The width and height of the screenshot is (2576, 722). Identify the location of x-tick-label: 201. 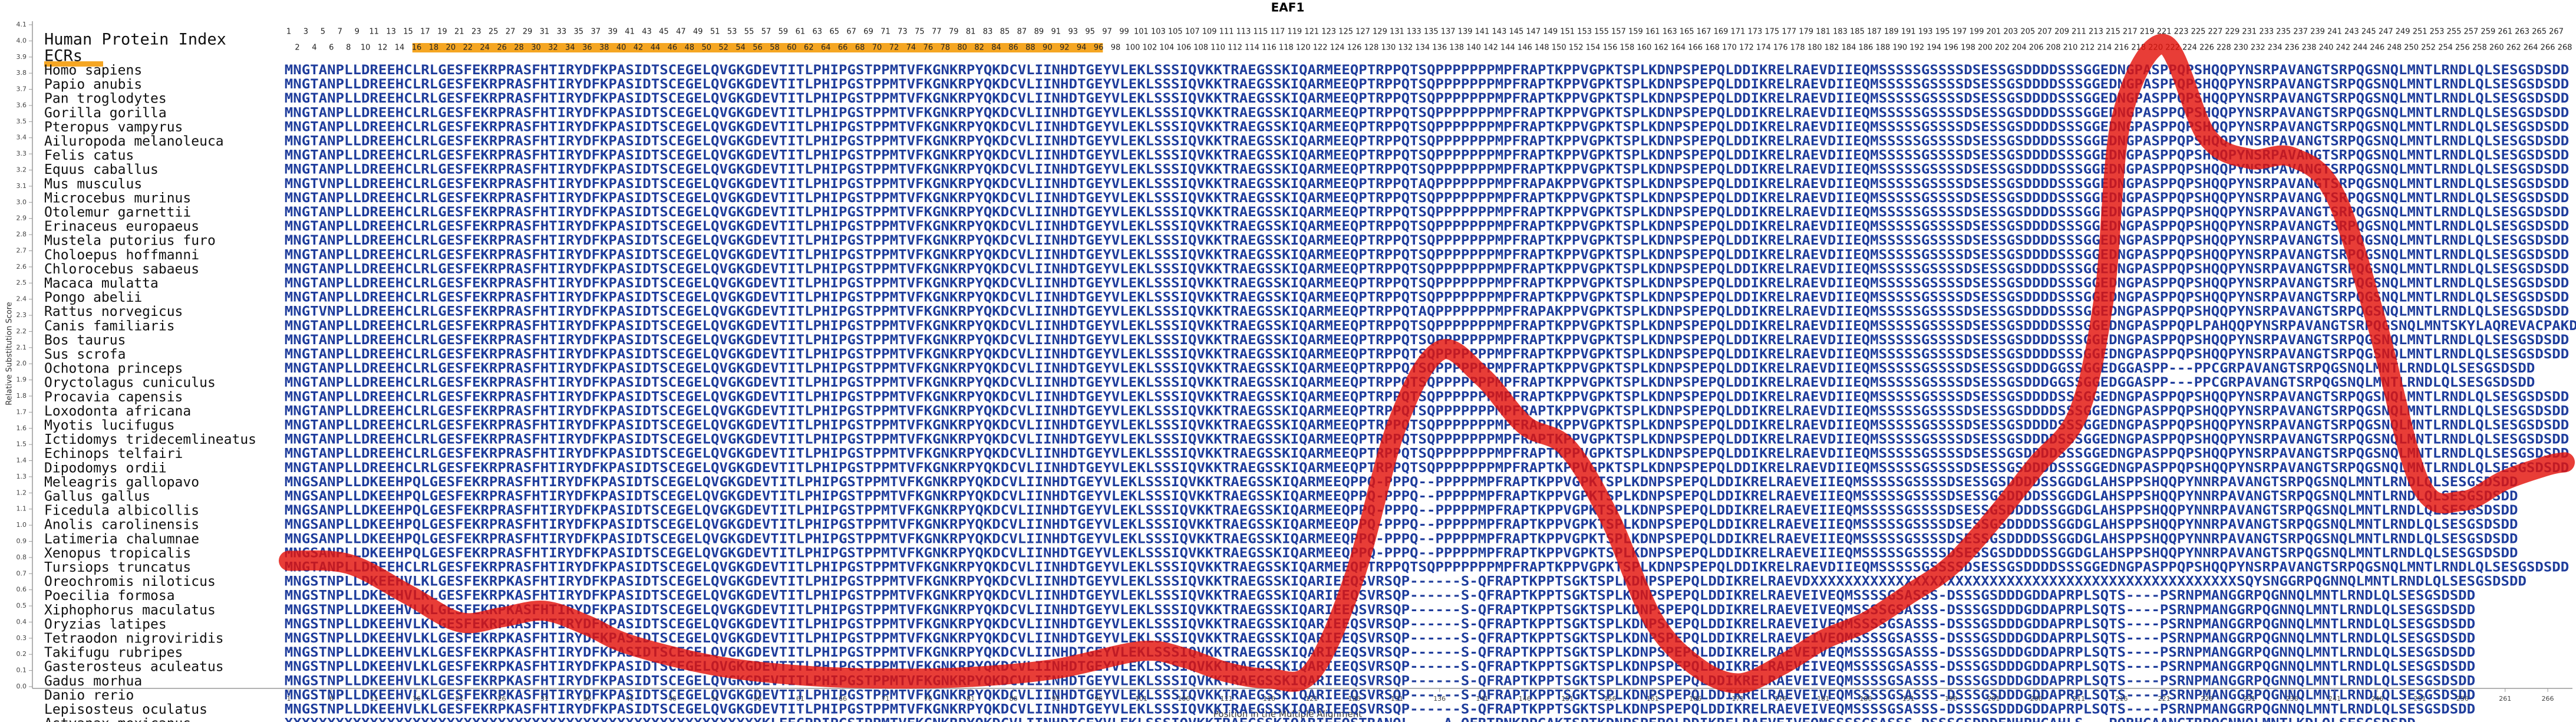
(1994, 699).